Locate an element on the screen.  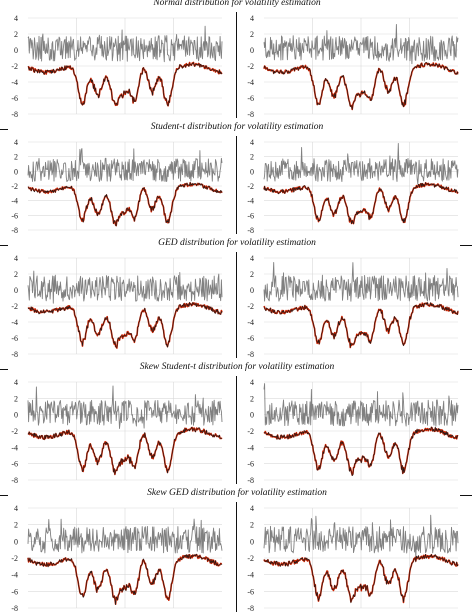
chart-panel-4-1: 4 2 0 -2 -4 -6 -8 is located at coordinates (117, 431).